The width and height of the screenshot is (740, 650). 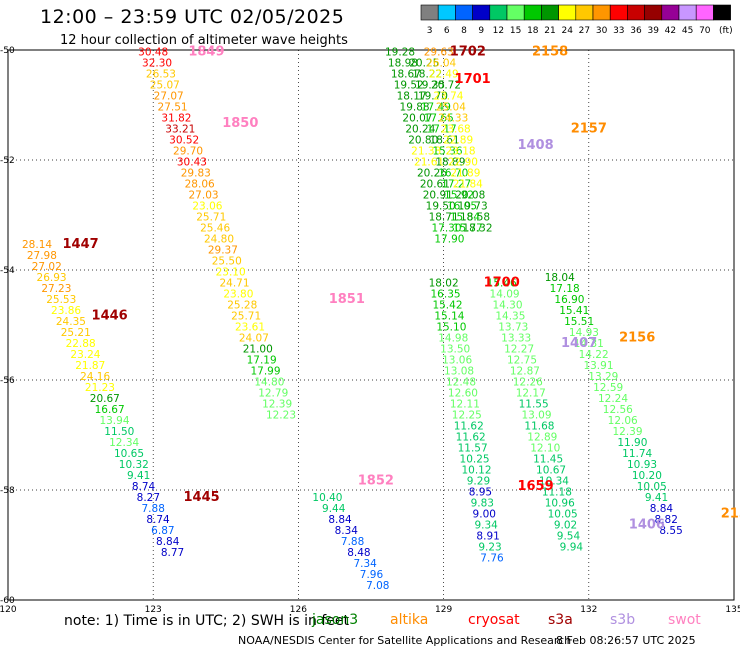 What do you see at coordinates (444, 75) in the screenshot?
I see `wave-height-value: 22.49` at bounding box center [444, 75].